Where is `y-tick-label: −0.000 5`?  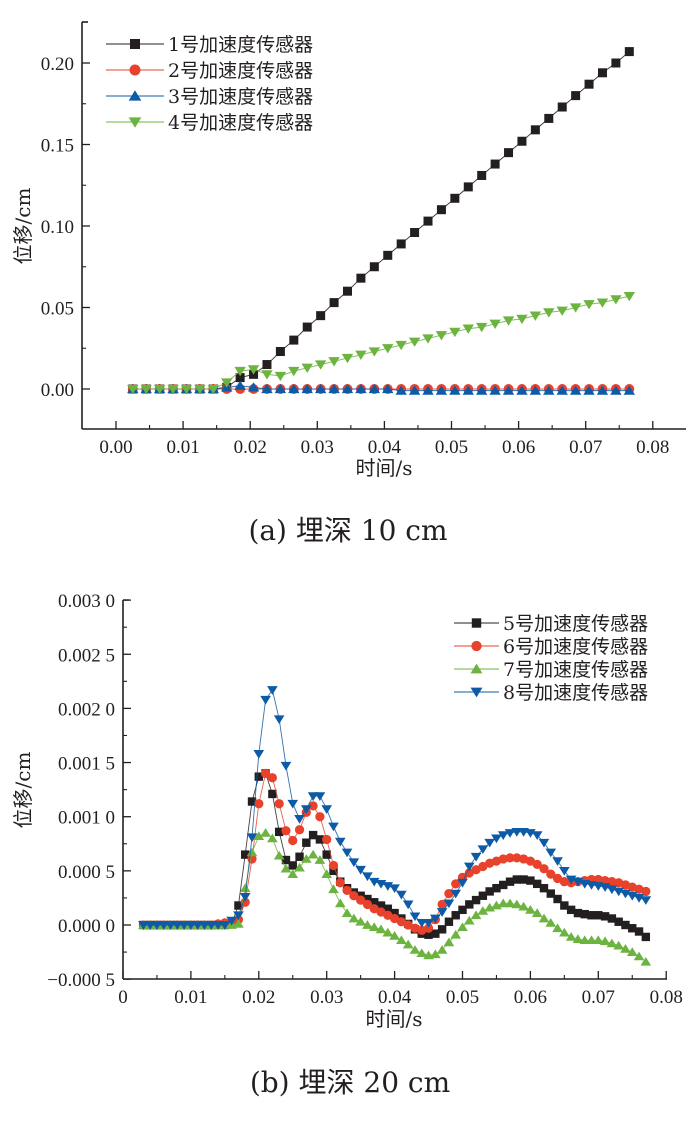
y-tick-label: −0.000 5 is located at coordinates (81, 980).